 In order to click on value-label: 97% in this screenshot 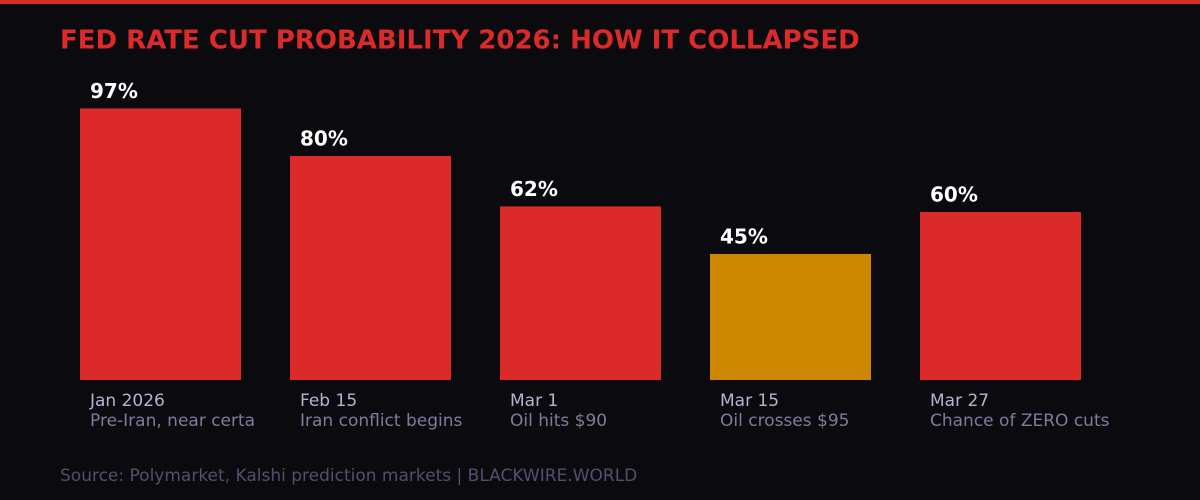, I will do `click(114, 91)`.